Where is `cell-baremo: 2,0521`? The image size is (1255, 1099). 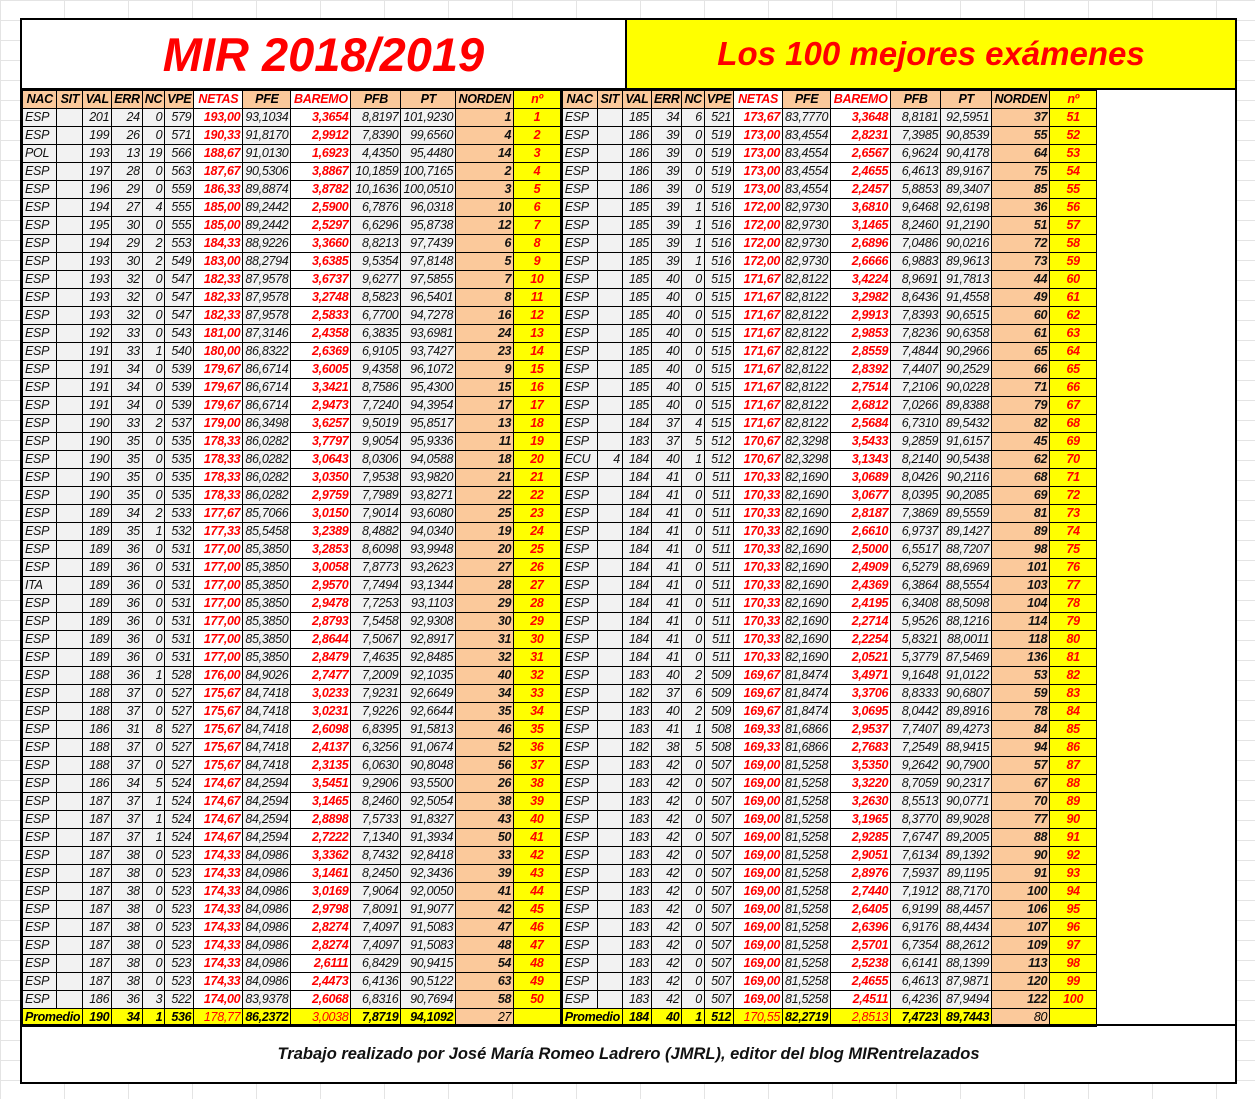
cell-baremo: 2,0521 is located at coordinates (861, 657).